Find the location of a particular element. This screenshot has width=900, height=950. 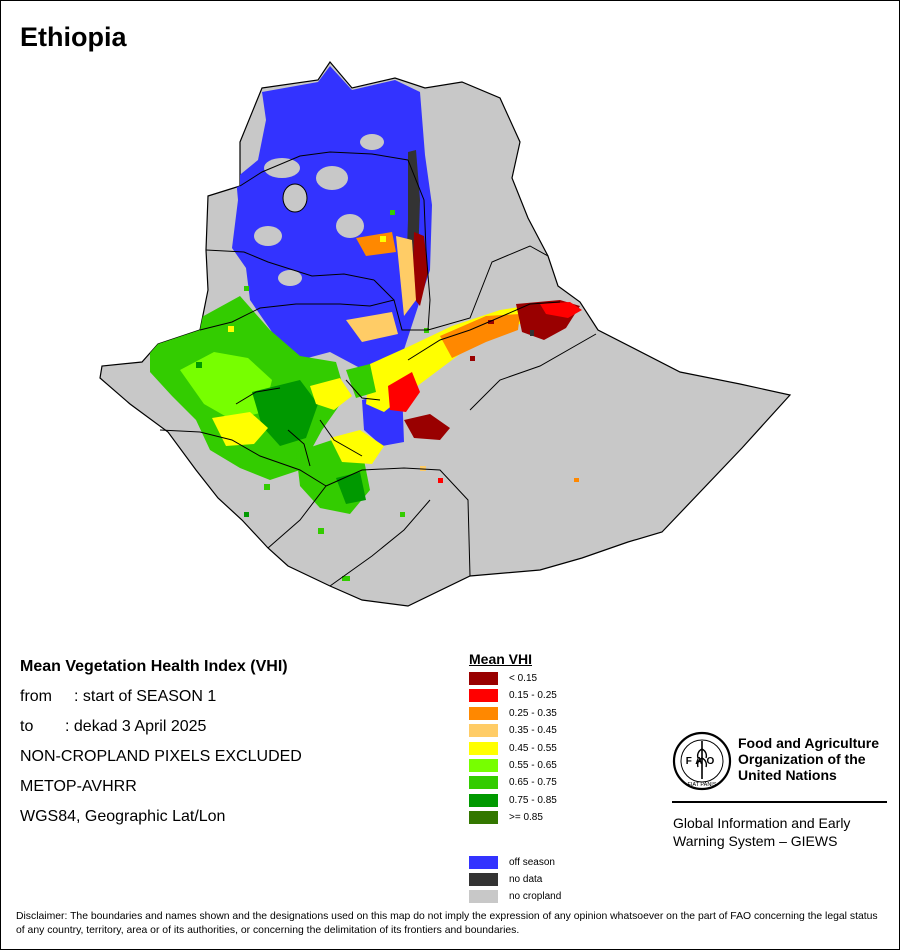

from-value: : start of SEASON 1 is located at coordinates (145, 696).